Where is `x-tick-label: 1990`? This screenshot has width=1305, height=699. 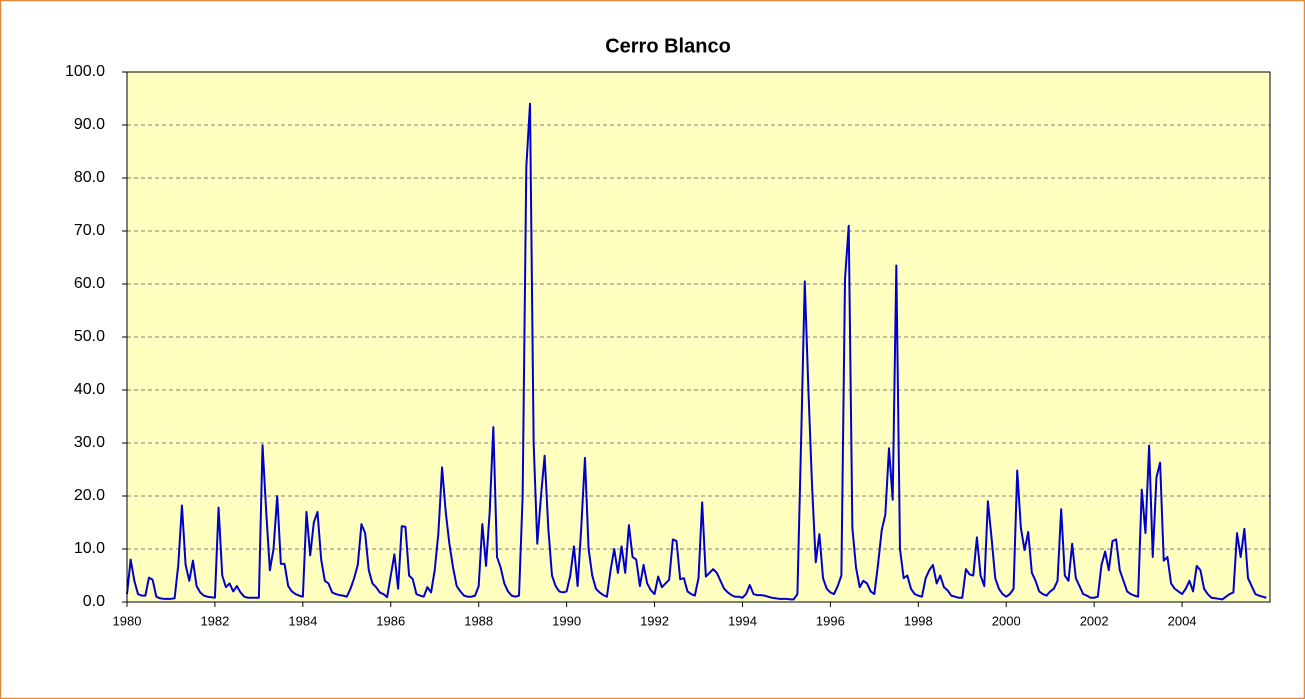 x-tick-label: 1990 is located at coordinates (566, 620).